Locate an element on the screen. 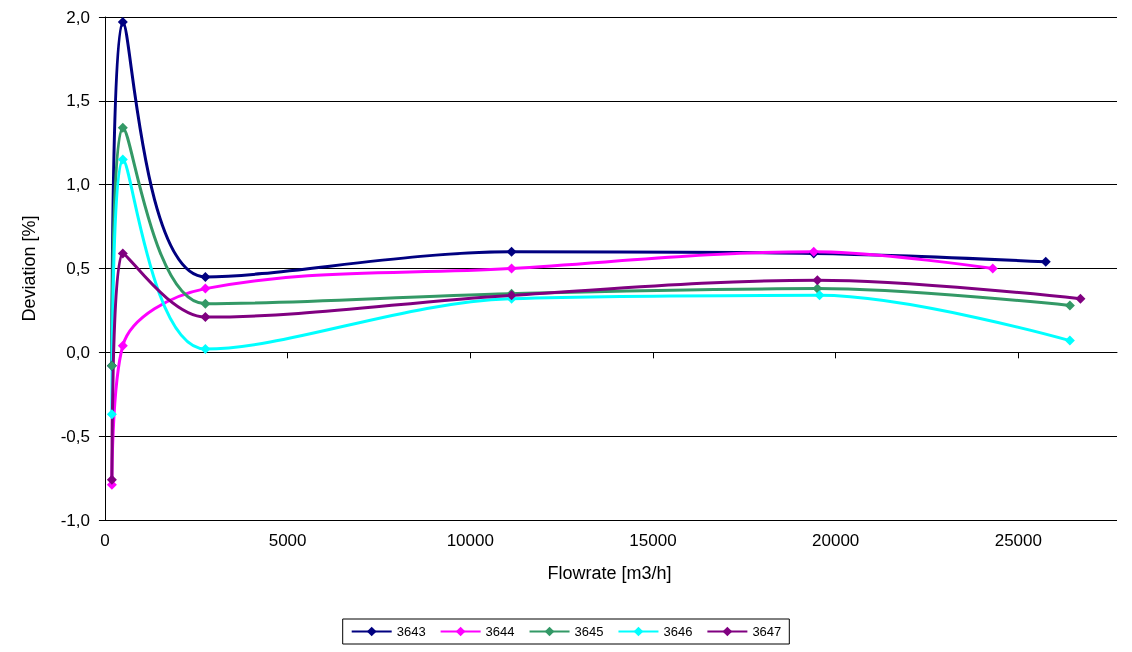  legend-label: 3645 is located at coordinates (589, 631).